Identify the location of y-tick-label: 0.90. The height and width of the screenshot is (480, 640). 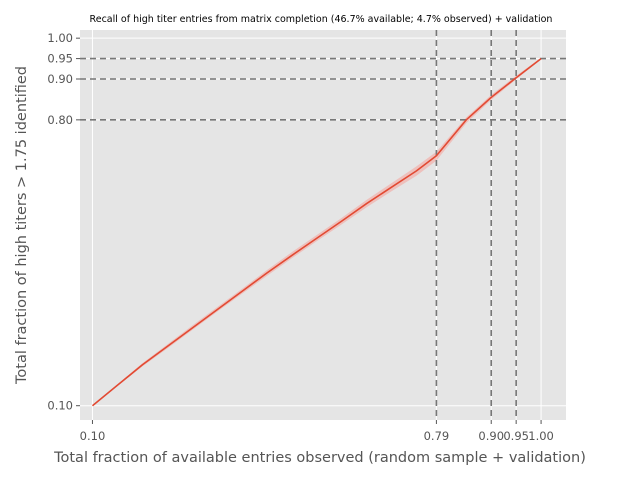
(60, 79).